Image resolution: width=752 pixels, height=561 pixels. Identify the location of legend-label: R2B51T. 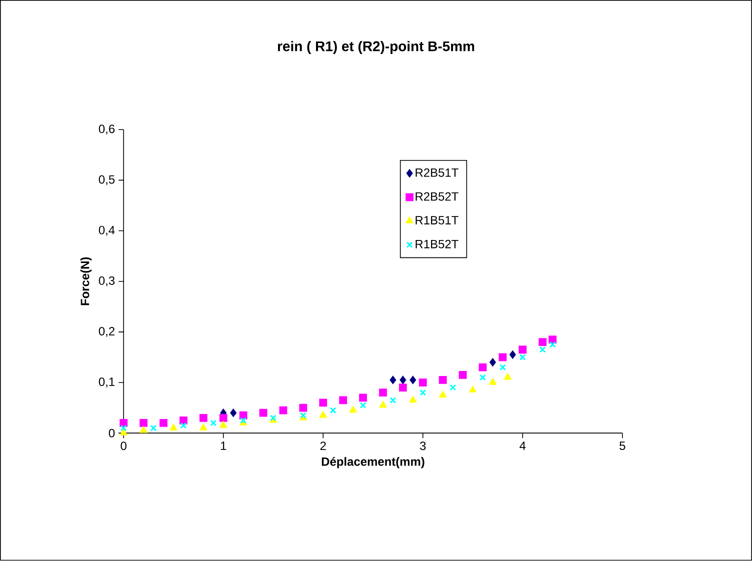
(437, 172).